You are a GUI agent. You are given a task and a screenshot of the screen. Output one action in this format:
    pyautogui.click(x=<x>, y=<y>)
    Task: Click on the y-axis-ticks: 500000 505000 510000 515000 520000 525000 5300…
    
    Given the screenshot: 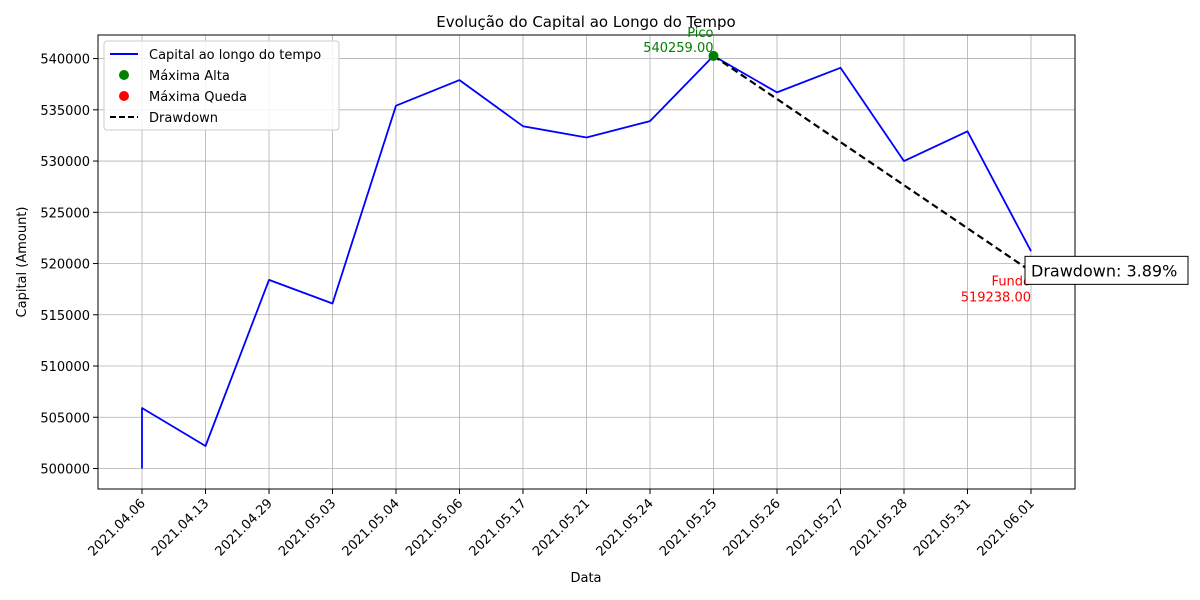 What is the action you would take?
    pyautogui.click(x=69, y=265)
    